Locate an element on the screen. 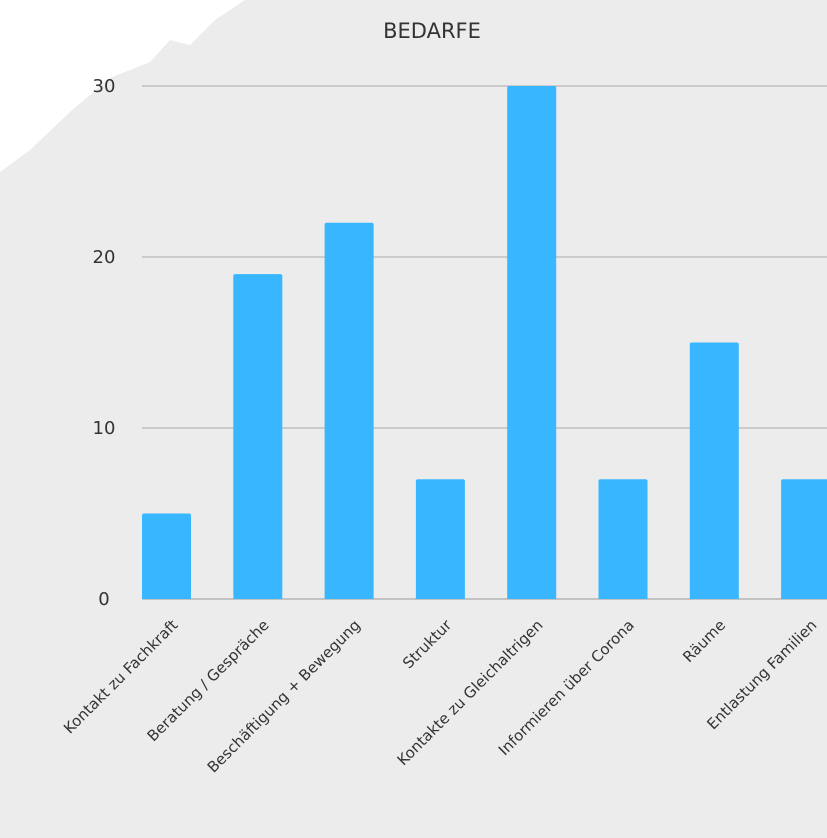 This screenshot has height=838, width=827. x-category-label: Kontakte zu Gleichaltrigen is located at coordinates (470, 692).